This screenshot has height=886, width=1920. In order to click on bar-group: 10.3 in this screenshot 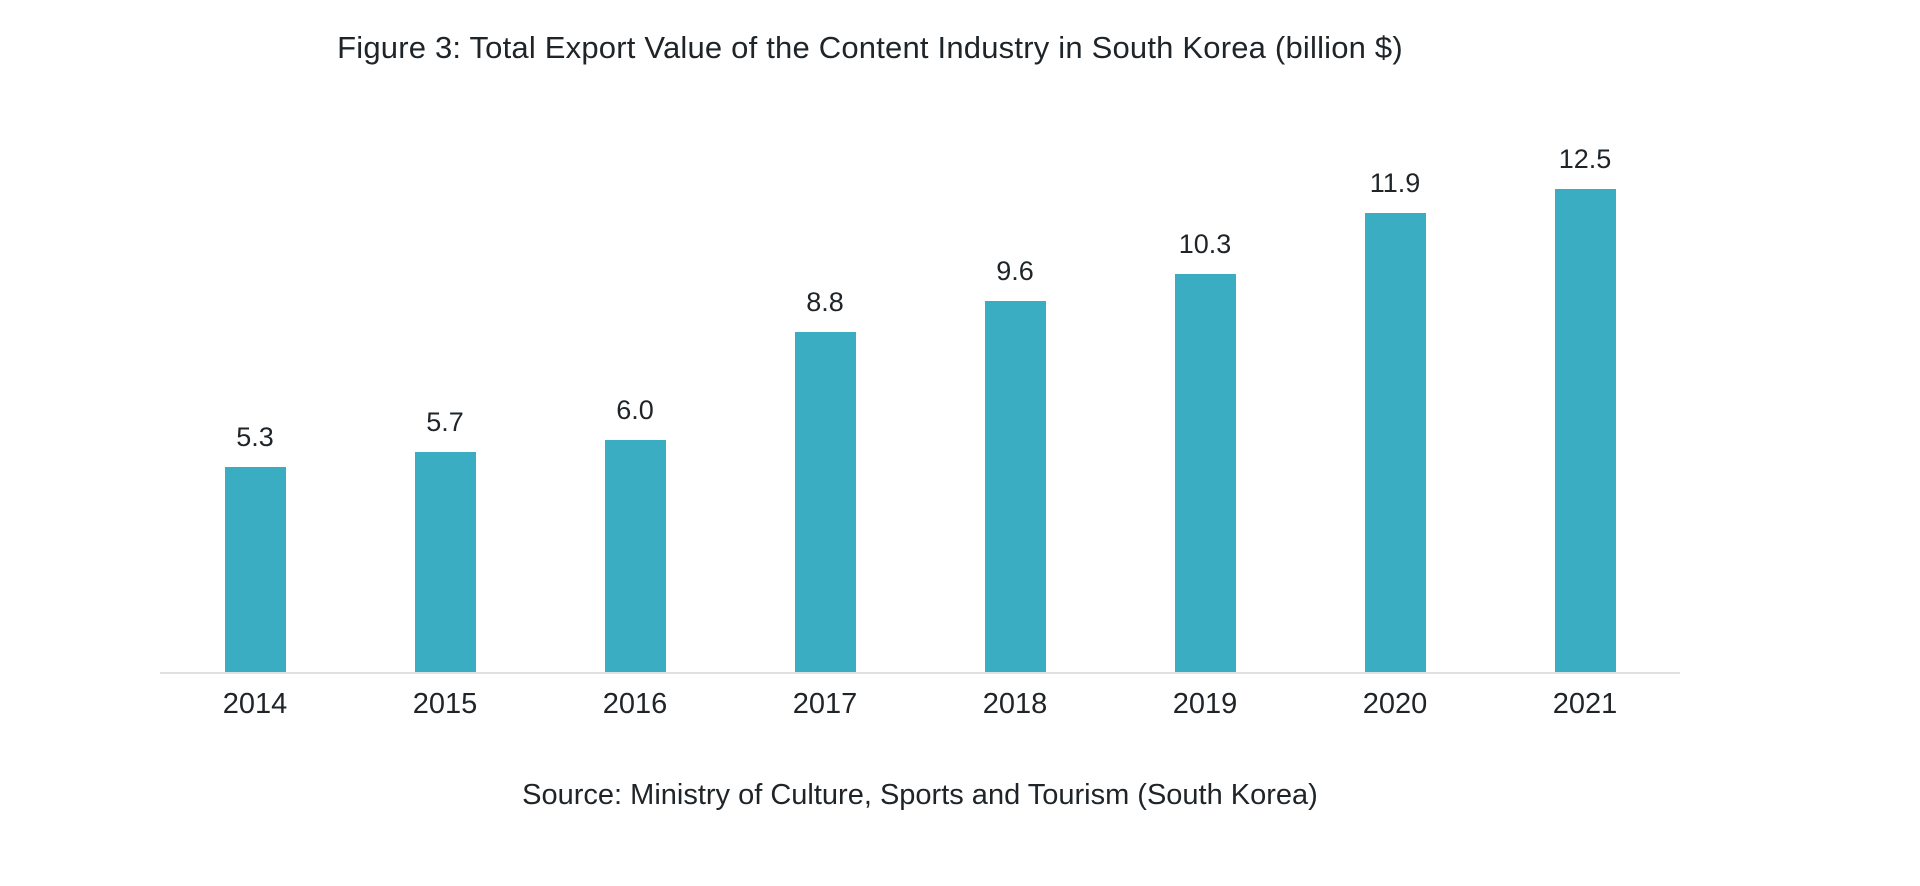, I will do `click(1205, 393)`.